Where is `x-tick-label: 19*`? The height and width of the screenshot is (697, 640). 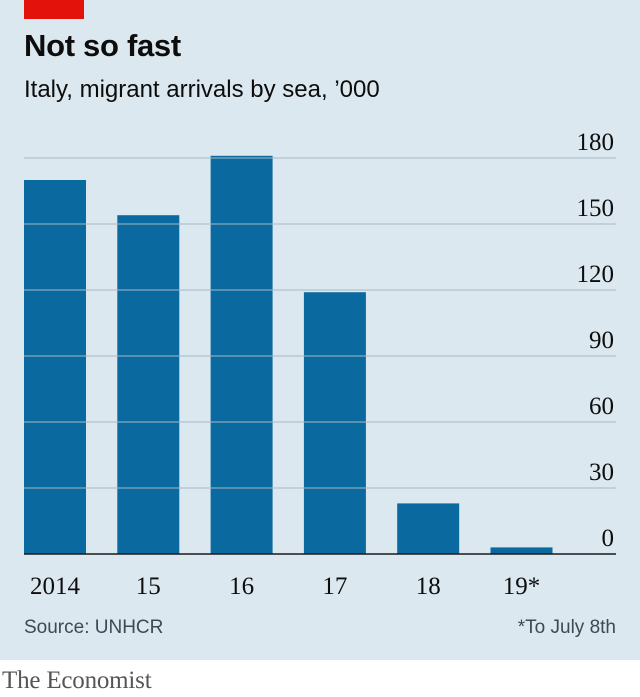
x-tick-label: 19* is located at coordinates (522, 586).